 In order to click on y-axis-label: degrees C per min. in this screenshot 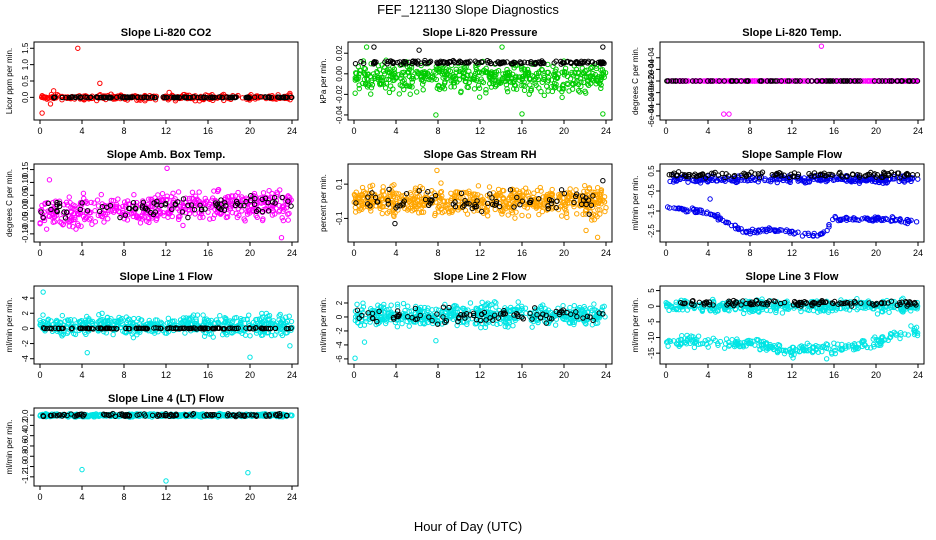, I will do `click(635, 81)`.